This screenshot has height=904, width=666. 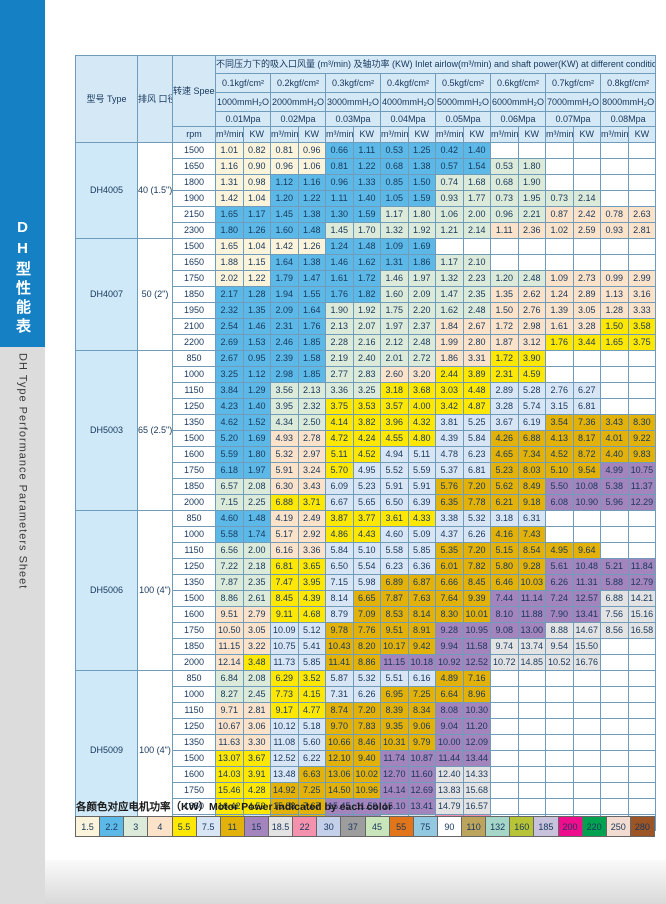 What do you see at coordinates (229, 662) in the screenshot?
I see `airflow-cell: 12.14` at bounding box center [229, 662].